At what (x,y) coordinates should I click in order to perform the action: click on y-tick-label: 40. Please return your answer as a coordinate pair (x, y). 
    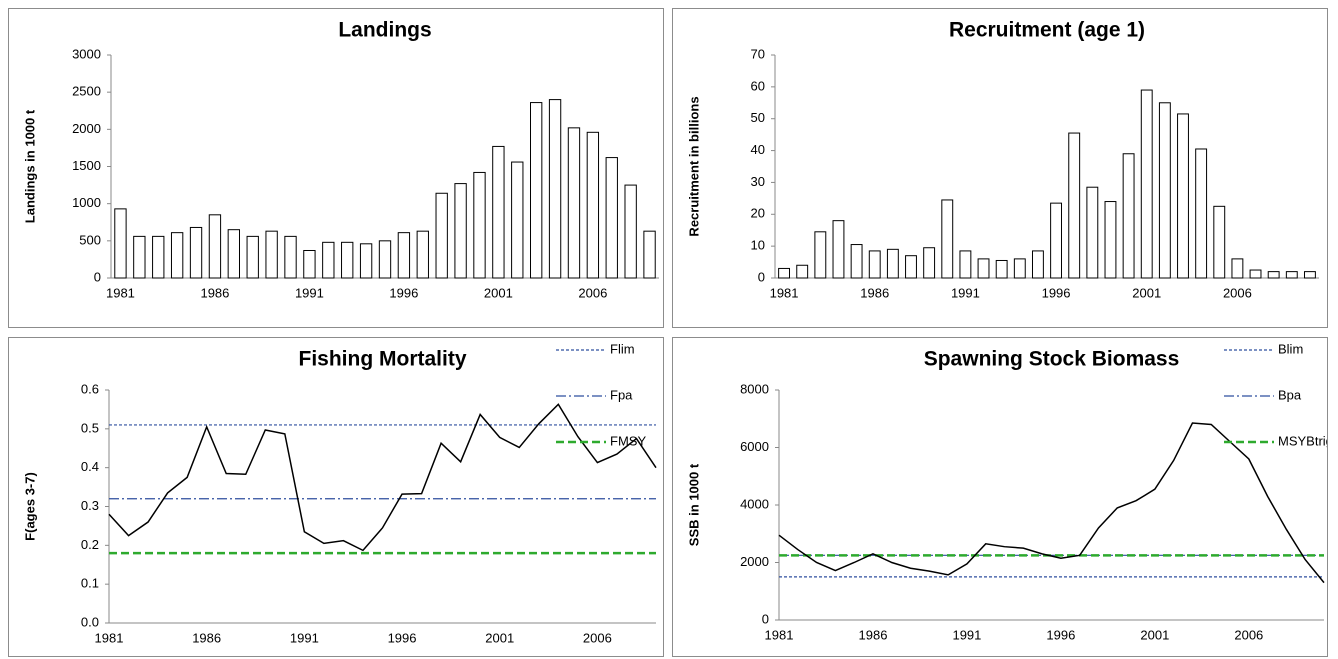
    Looking at the image, I should click on (758, 149).